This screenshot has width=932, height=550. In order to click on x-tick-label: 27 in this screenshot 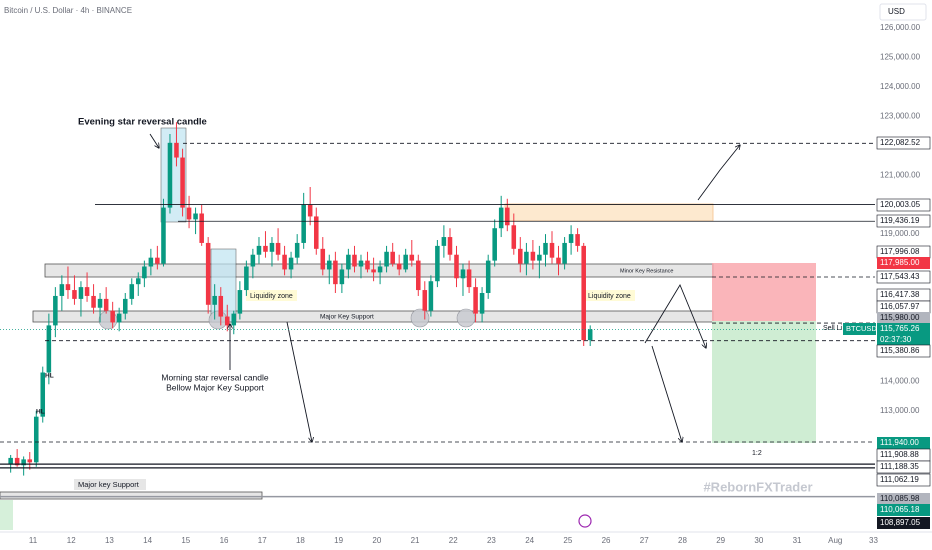, I will do `click(644, 540)`.